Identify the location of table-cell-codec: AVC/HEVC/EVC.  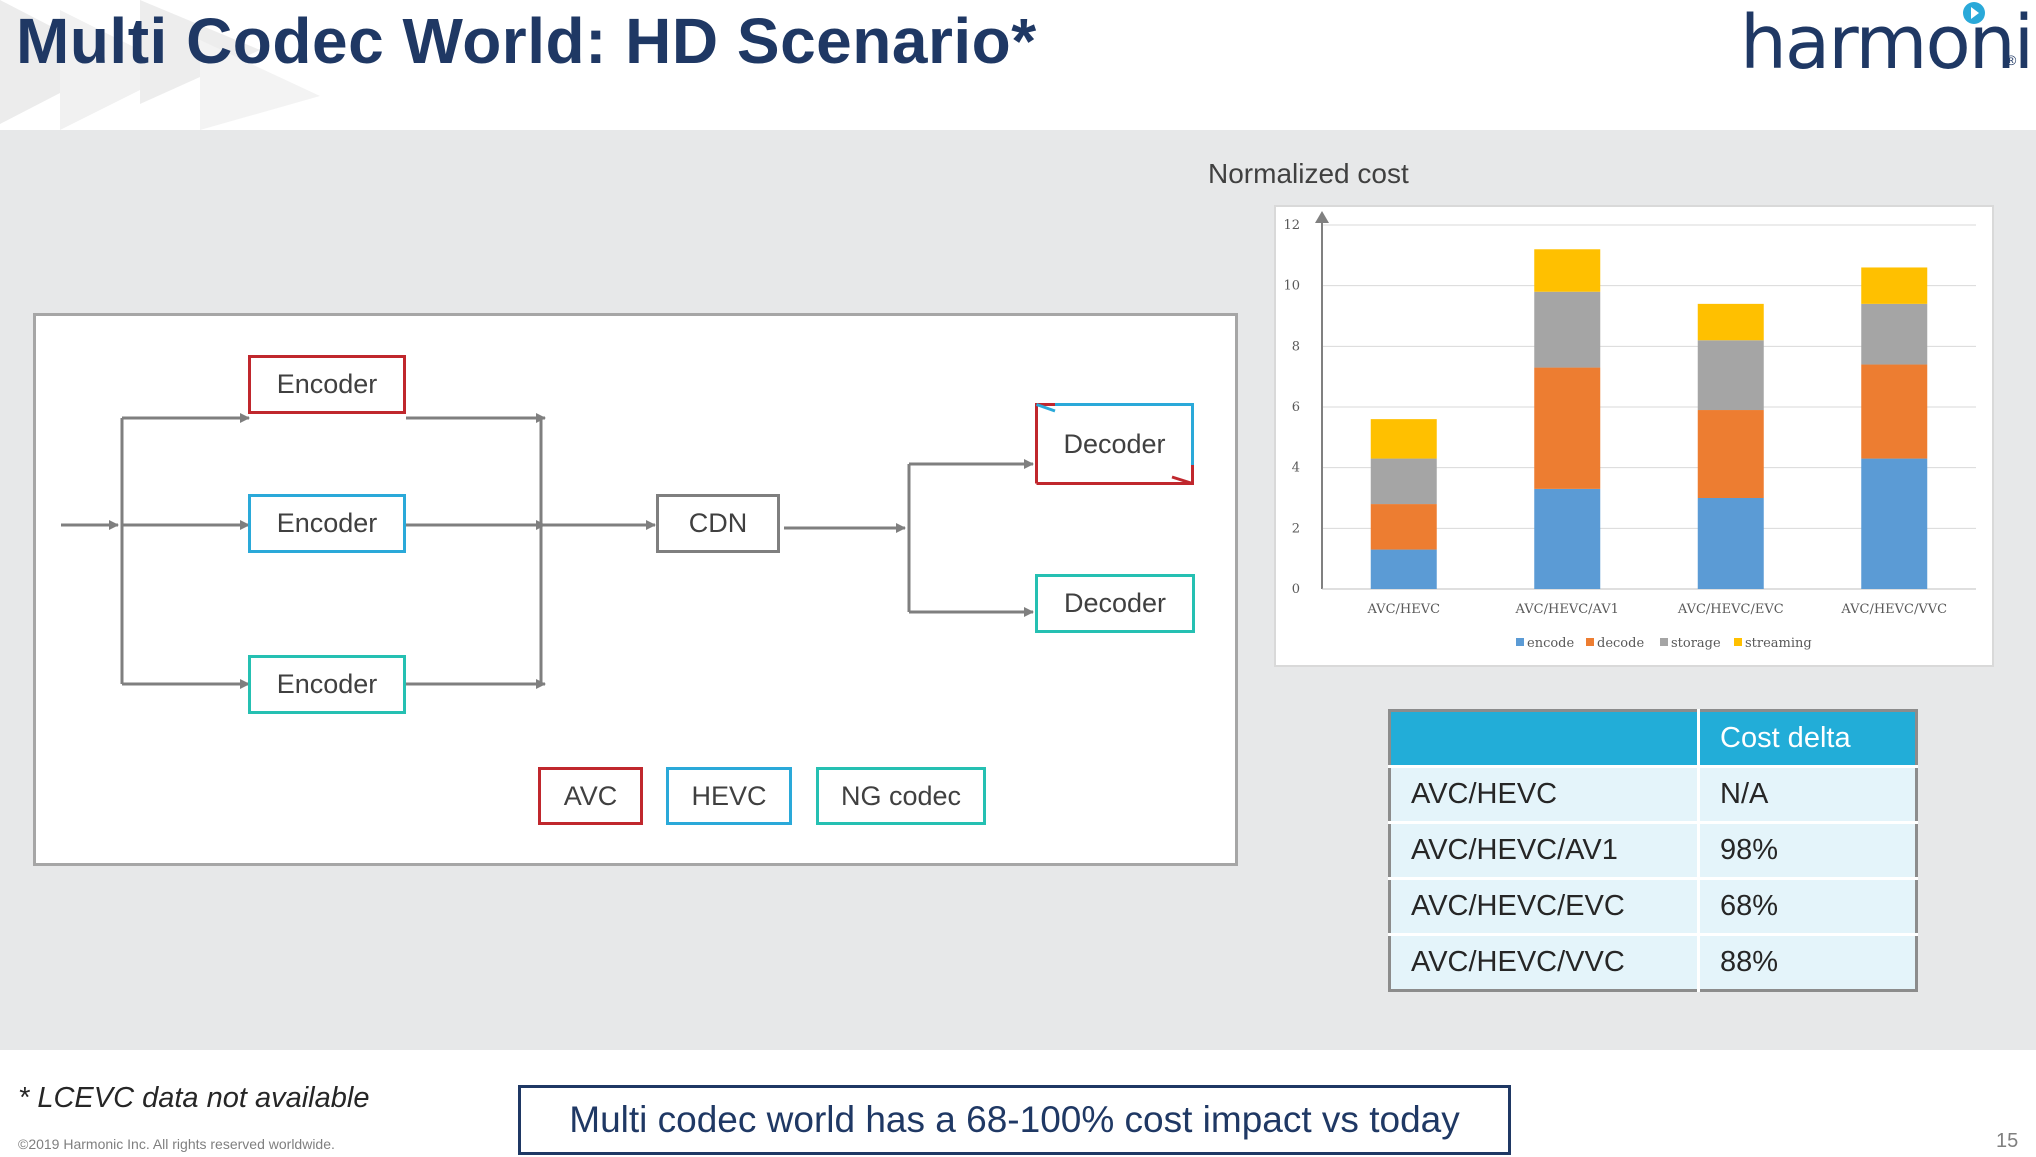
(1544, 906).